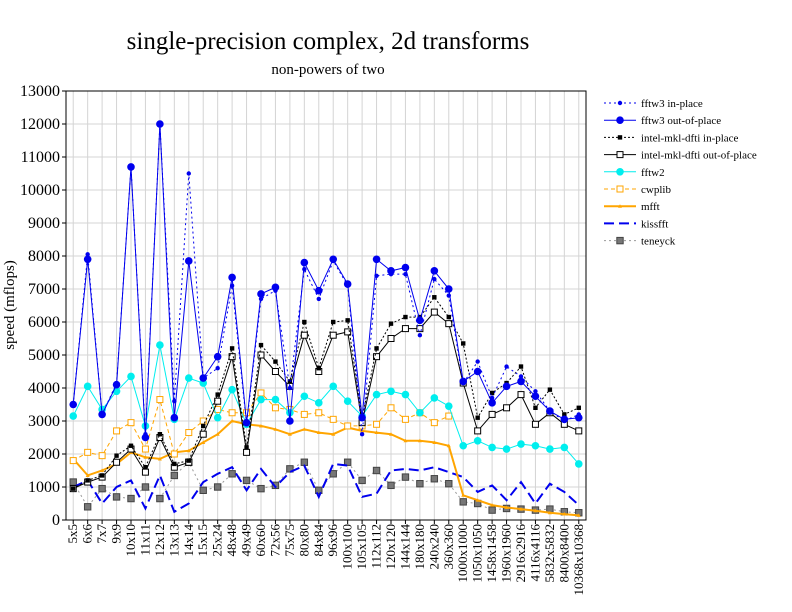 This screenshot has height=612, width=792. What do you see at coordinates (40, 157) in the screenshot?
I see `y-tick-label: 11000` at bounding box center [40, 157].